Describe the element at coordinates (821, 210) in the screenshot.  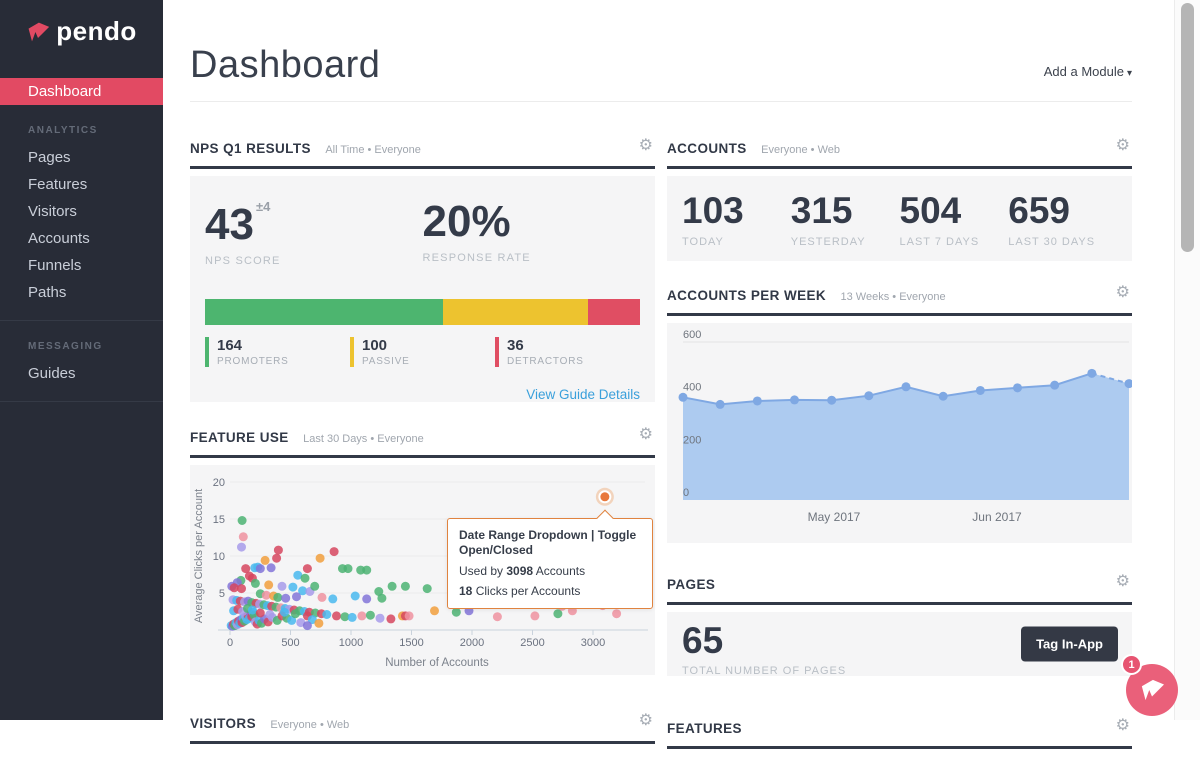
I see `stat-value: 315` at that location.